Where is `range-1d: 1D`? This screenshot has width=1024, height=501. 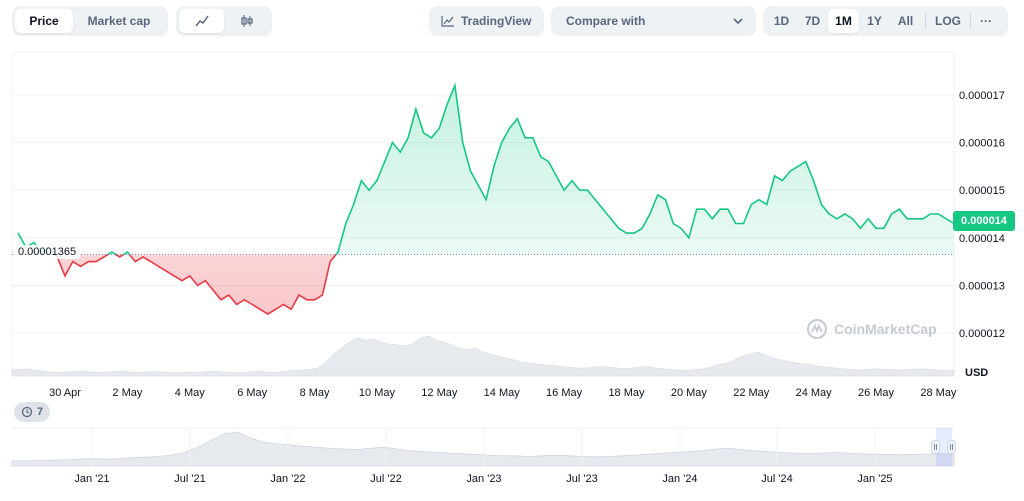 range-1d: 1D is located at coordinates (781, 21).